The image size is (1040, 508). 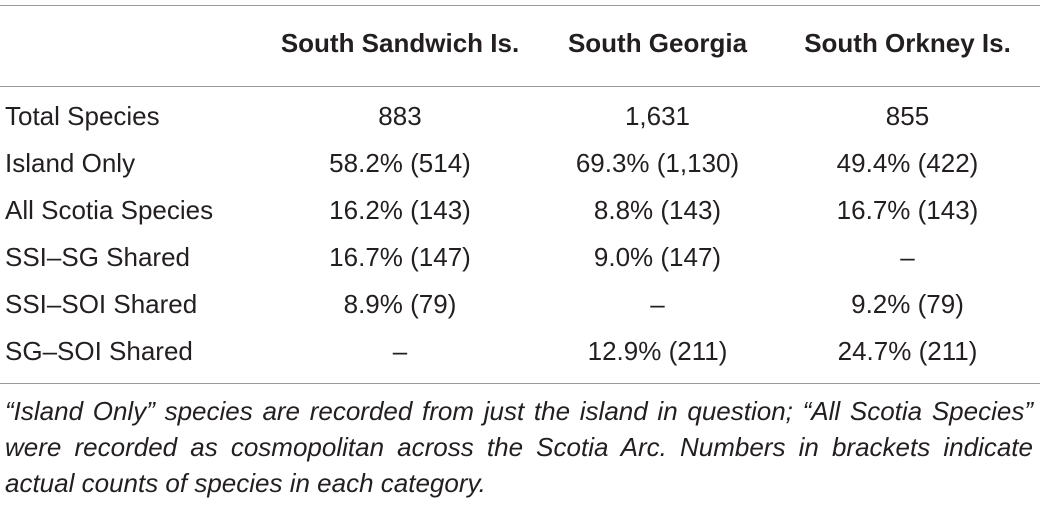 I want to click on header-cell-south-georgia: South Georgia, so click(x=657, y=43).